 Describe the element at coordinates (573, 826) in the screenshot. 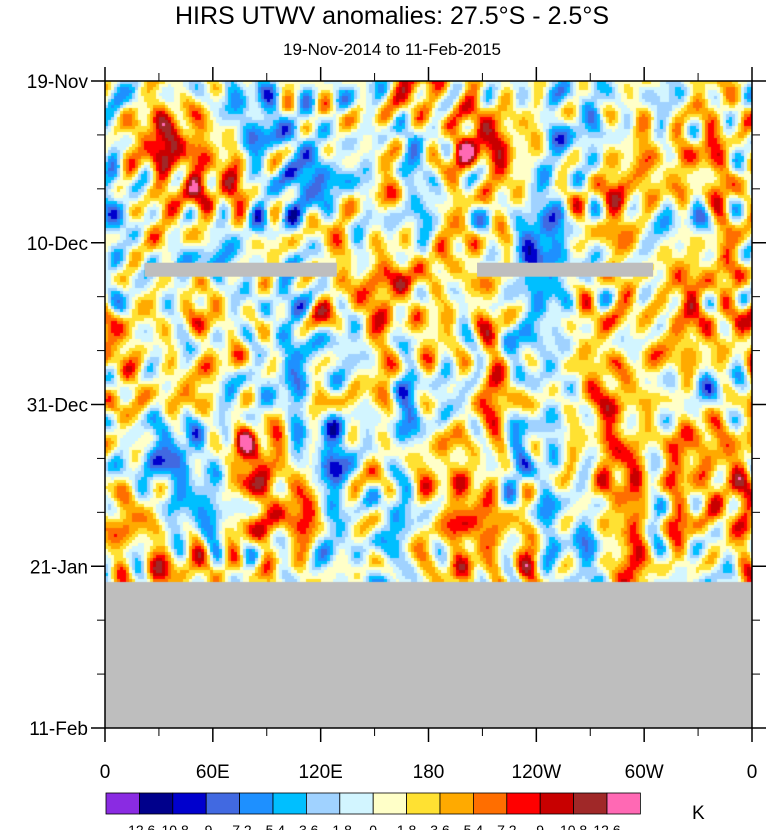

I see `colorbar-label: 10.8` at that location.